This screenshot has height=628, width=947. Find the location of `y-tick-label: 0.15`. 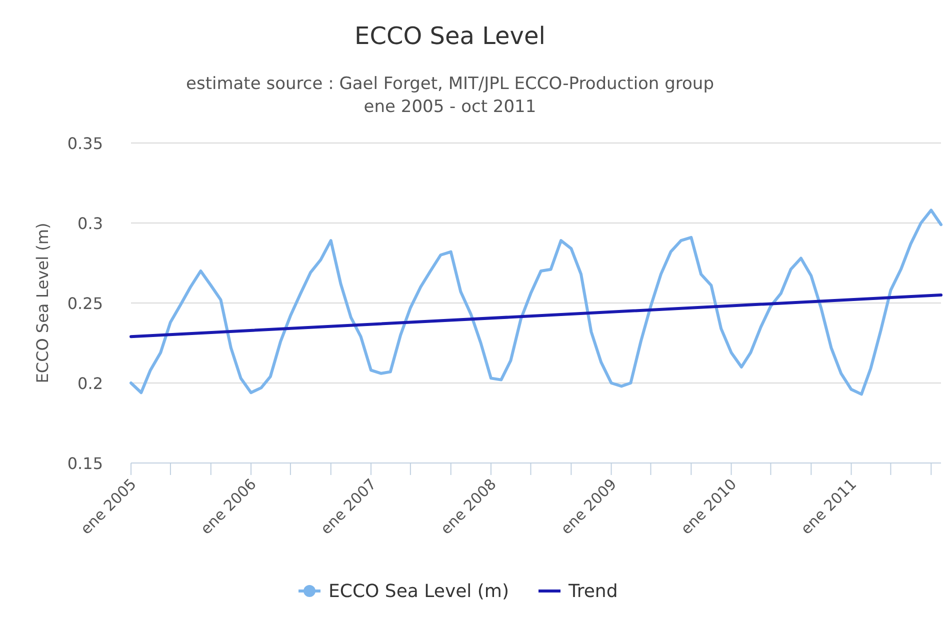

y-tick-label: 0.15 is located at coordinates (85, 463).